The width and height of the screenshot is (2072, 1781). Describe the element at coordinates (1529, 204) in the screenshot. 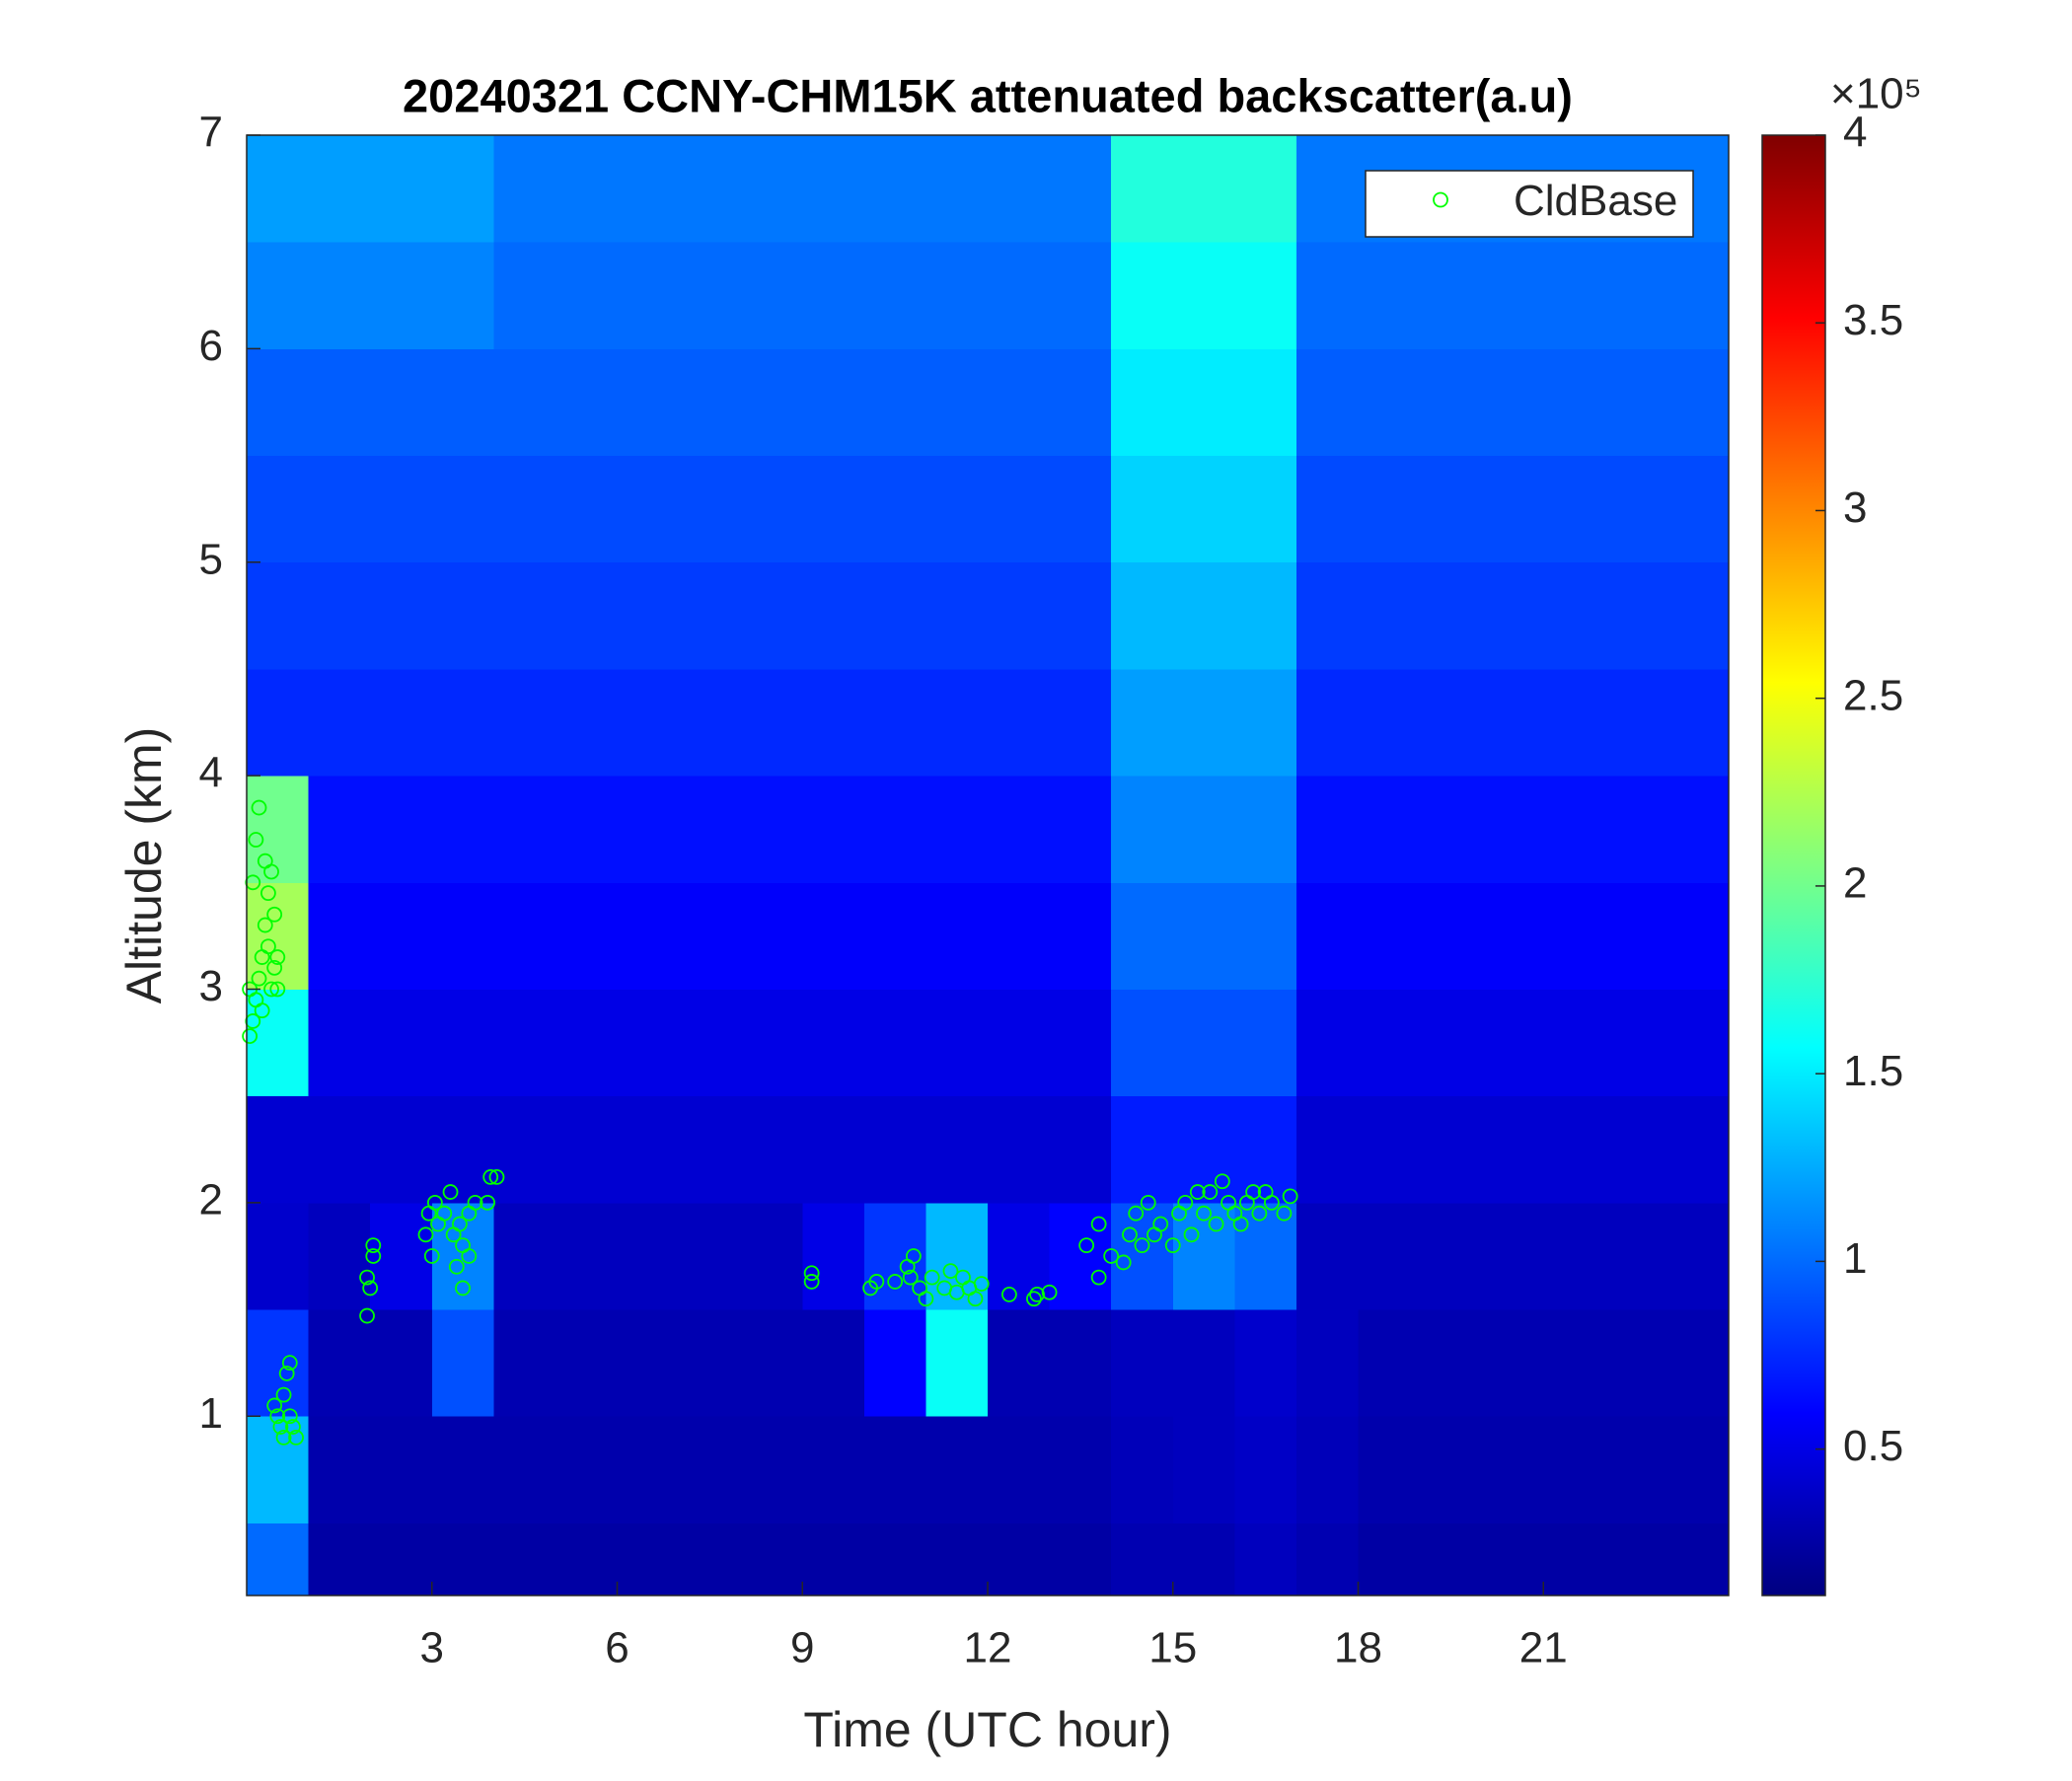

I see `legend-box` at that location.